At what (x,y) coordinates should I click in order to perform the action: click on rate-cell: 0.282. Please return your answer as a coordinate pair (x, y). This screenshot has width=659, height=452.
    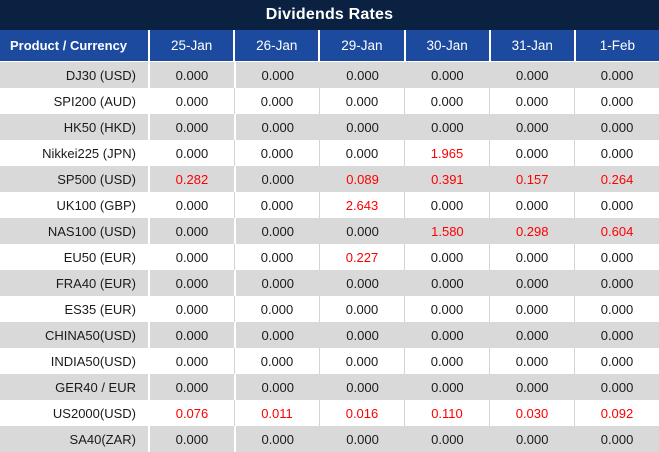
    Looking at the image, I should click on (191, 179).